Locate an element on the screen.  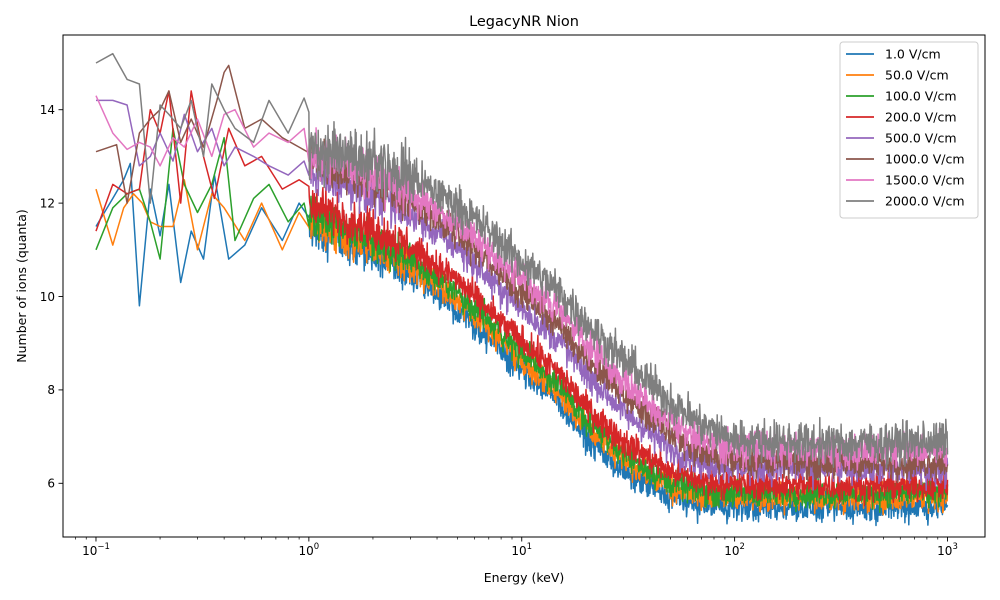
y-tick-label: 12 is located at coordinates (47, 203).